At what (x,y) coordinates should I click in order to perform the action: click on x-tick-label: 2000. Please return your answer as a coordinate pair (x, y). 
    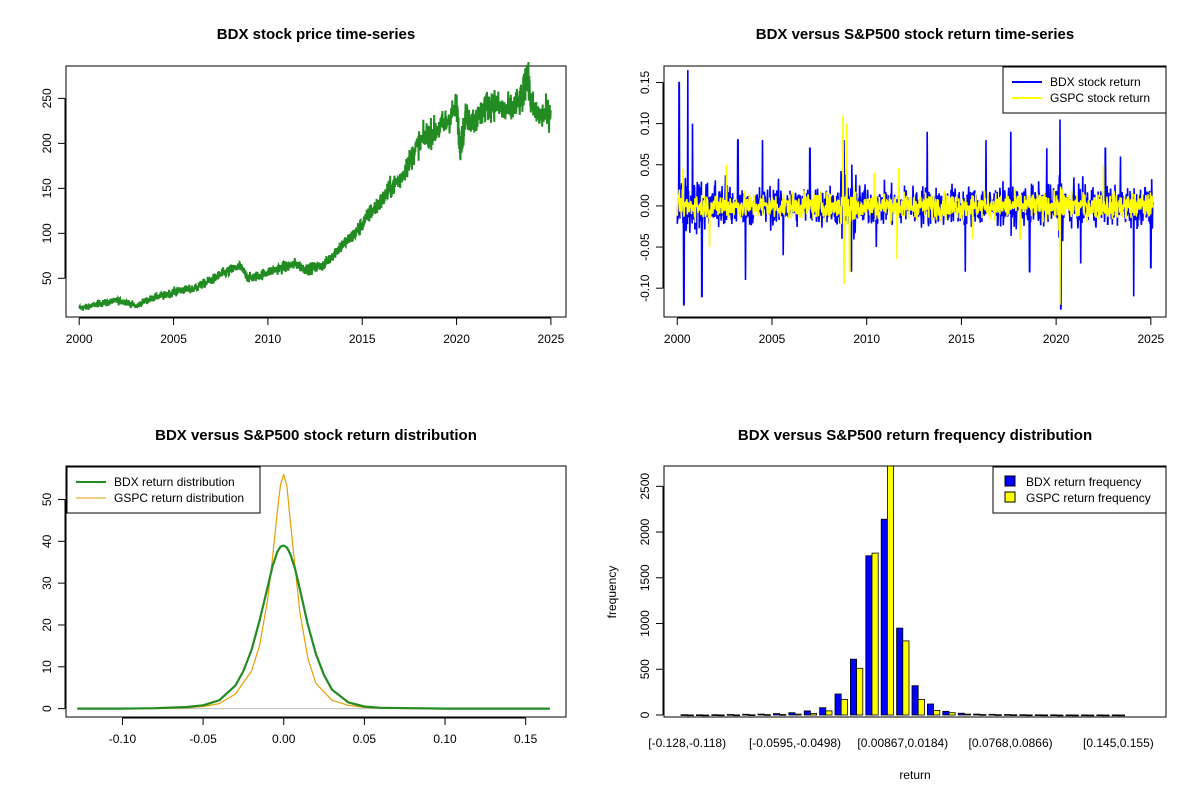
    Looking at the image, I should click on (677, 339).